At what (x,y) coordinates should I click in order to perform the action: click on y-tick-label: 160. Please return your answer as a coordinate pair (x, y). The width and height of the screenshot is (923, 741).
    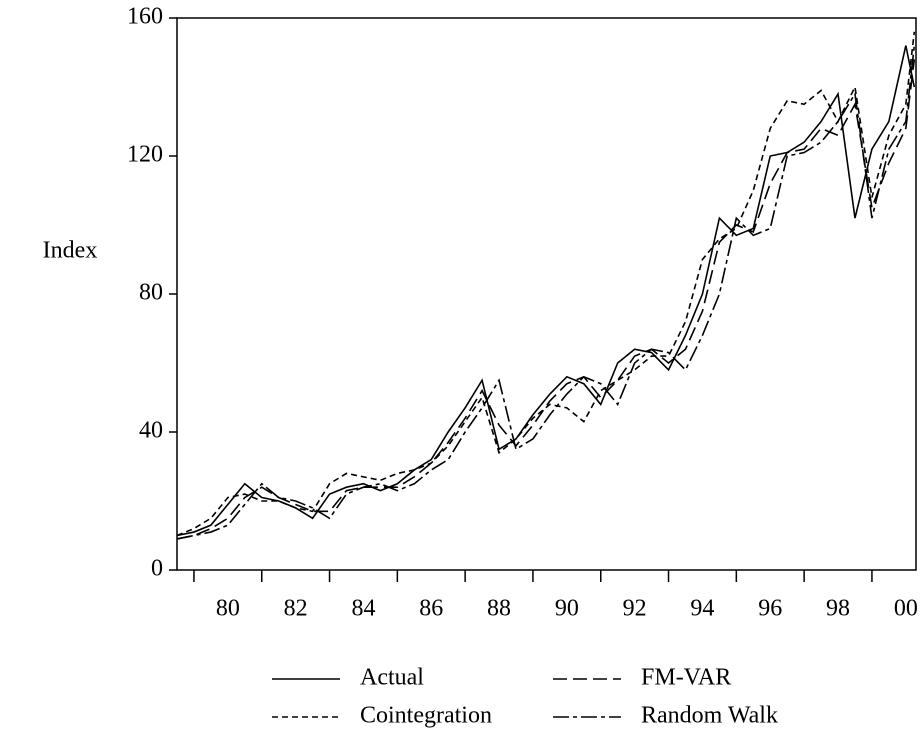
    Looking at the image, I should click on (145, 17).